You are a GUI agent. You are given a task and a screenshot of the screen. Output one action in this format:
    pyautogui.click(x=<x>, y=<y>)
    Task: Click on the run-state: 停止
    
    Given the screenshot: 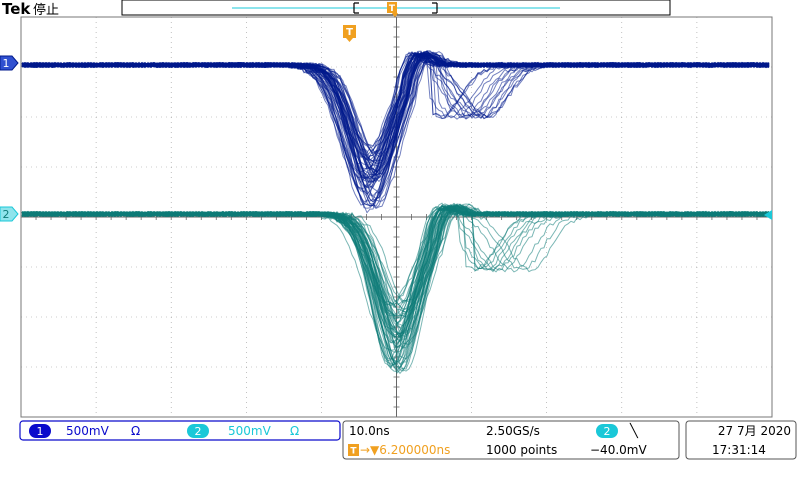 What is the action you would take?
    pyautogui.click(x=46, y=10)
    